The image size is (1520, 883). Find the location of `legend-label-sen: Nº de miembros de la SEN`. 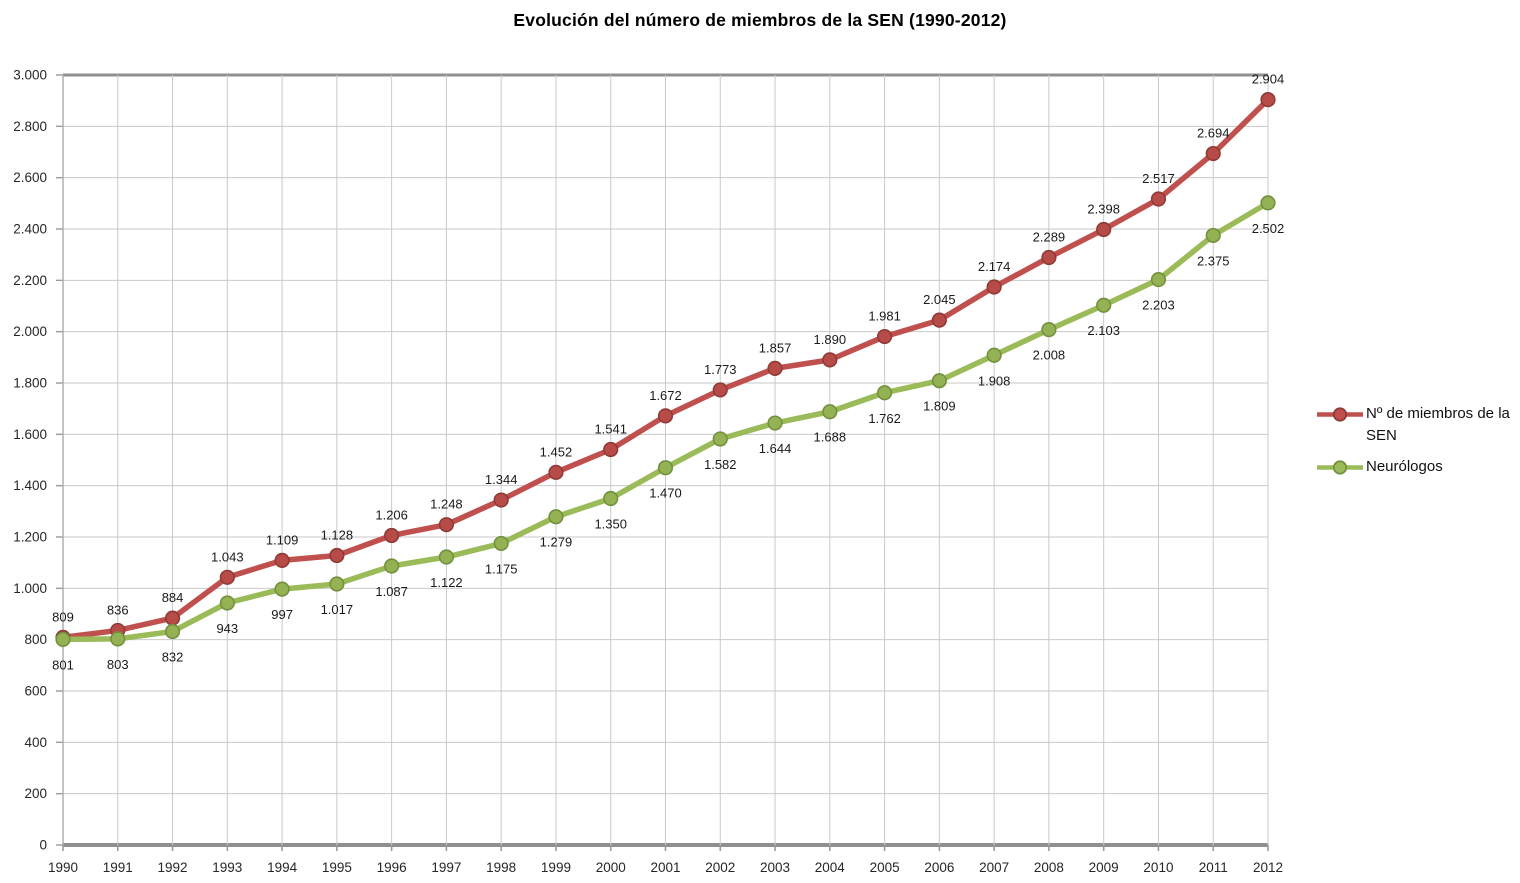

legend-label-sen: Nº de miembros de la SEN is located at coordinates (1438, 424).